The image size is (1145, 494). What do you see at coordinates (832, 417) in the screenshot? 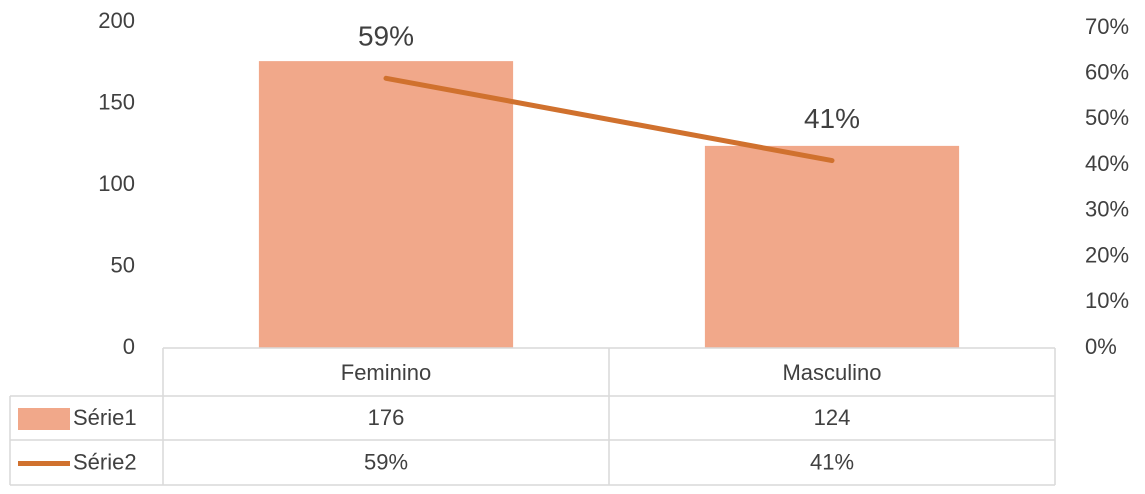
I see `table-cell: 124` at bounding box center [832, 417].